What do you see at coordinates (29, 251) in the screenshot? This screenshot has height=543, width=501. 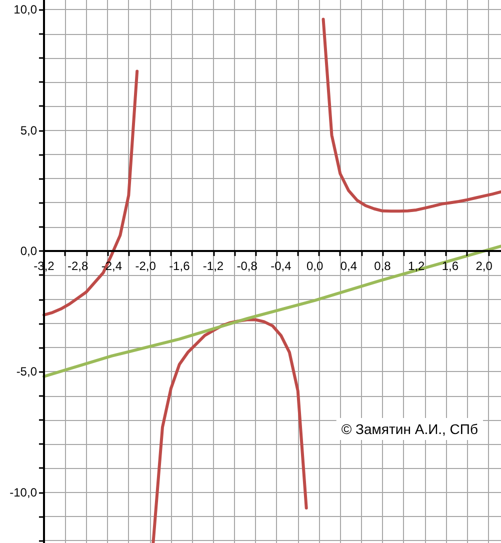 I see `y-tick-label: 0,0` at bounding box center [29, 251].